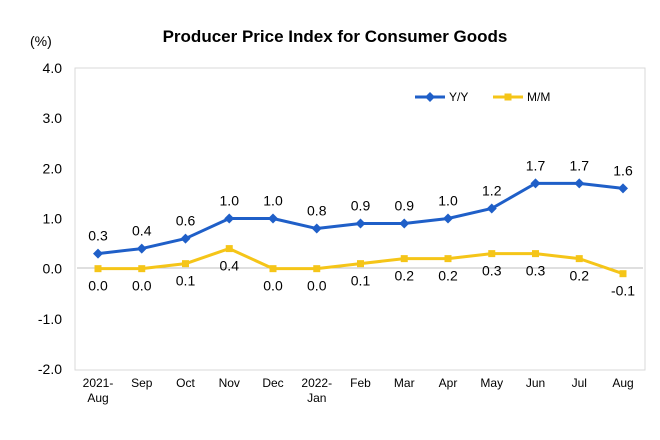  Describe the element at coordinates (53, 168) in the screenshot. I see `y-tick-label: 2.0` at that location.